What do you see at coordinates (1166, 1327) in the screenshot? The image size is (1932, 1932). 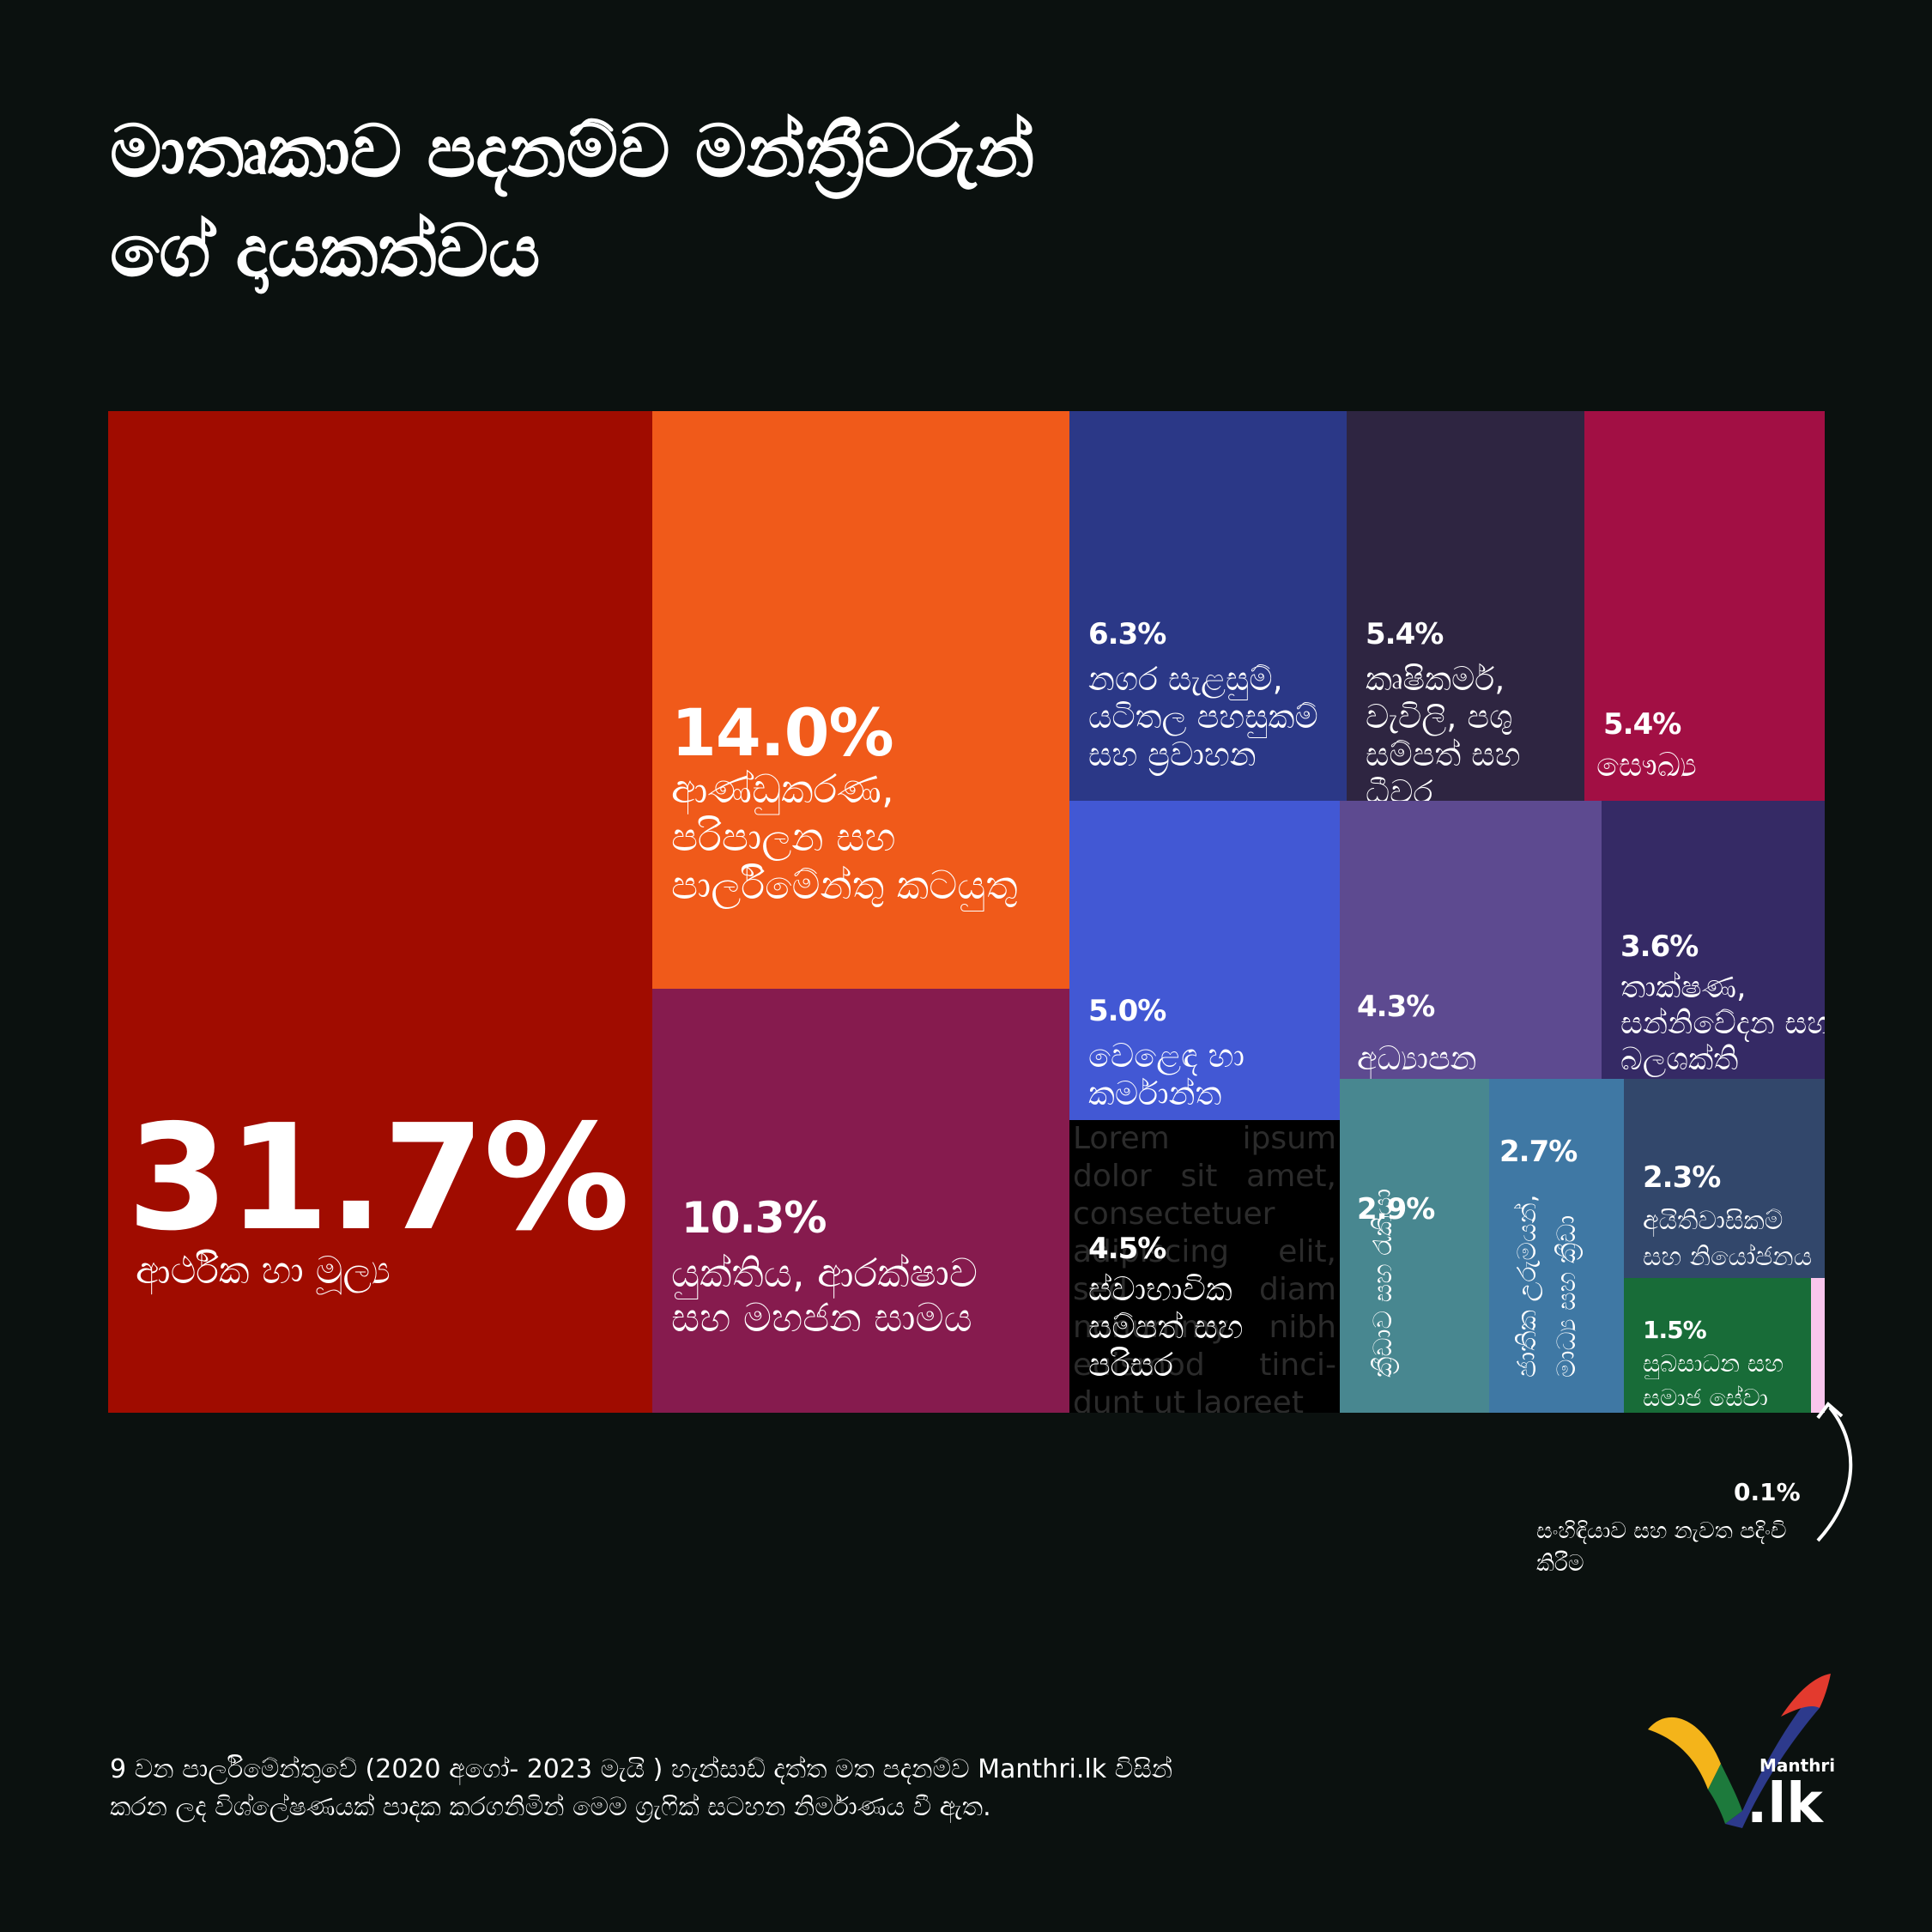 I see `treemap-tile-label: ස්වාභාවික සම්පත් සහ පරිසර` at bounding box center [1166, 1327].